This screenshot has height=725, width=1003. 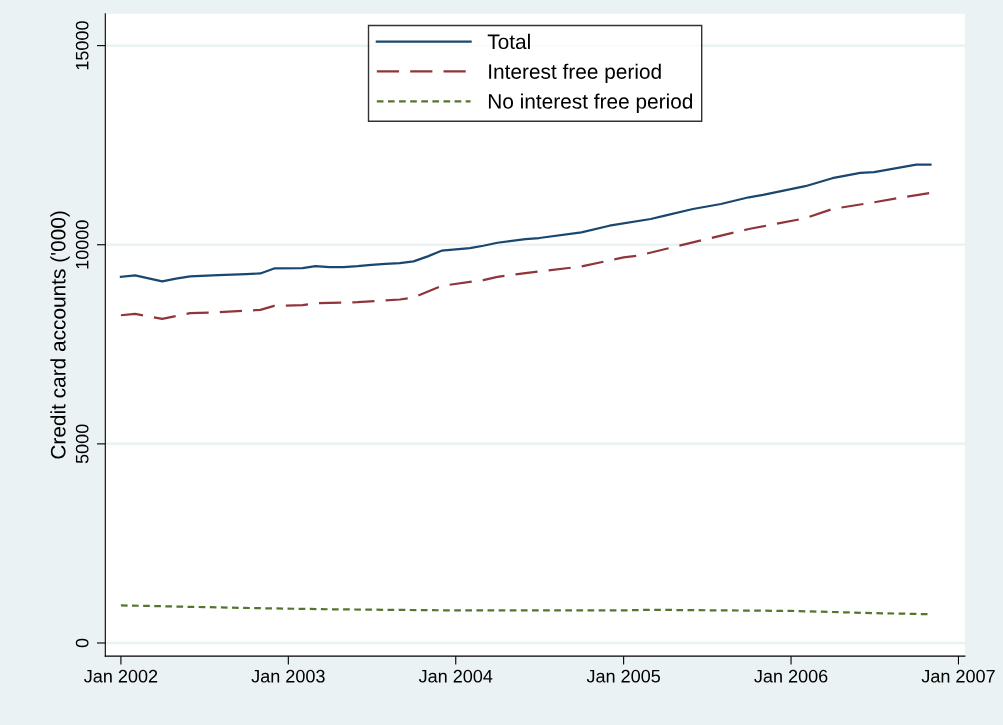 What do you see at coordinates (575, 73) in the screenshot?
I see `legend-label: Interest free period` at bounding box center [575, 73].